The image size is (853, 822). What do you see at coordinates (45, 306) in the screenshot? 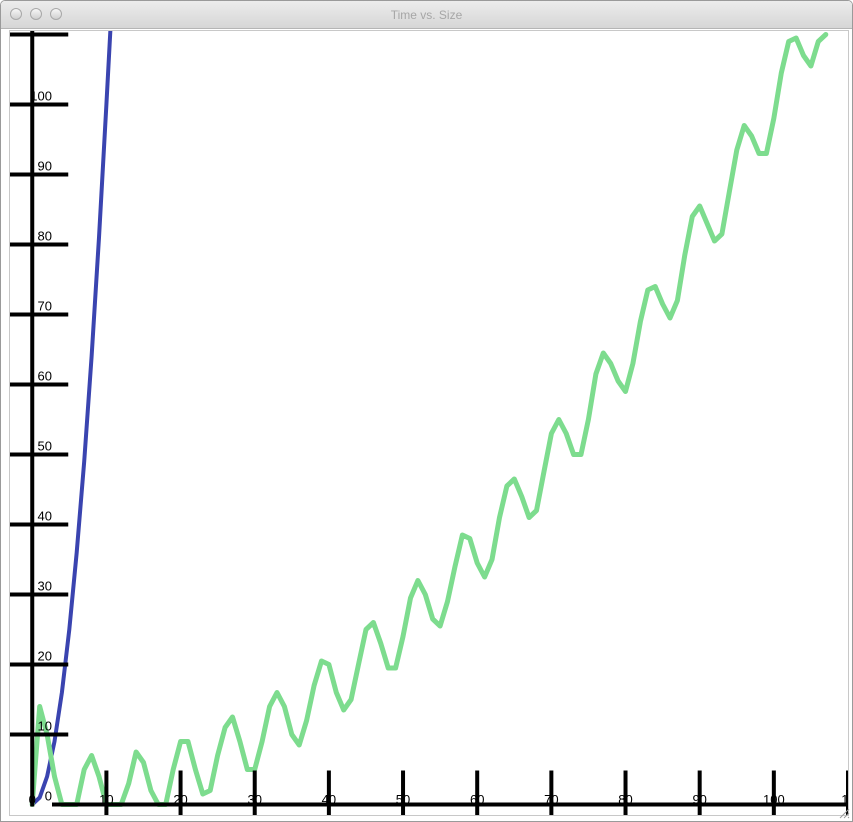
I see `y-tick-label: 70` at bounding box center [45, 306].